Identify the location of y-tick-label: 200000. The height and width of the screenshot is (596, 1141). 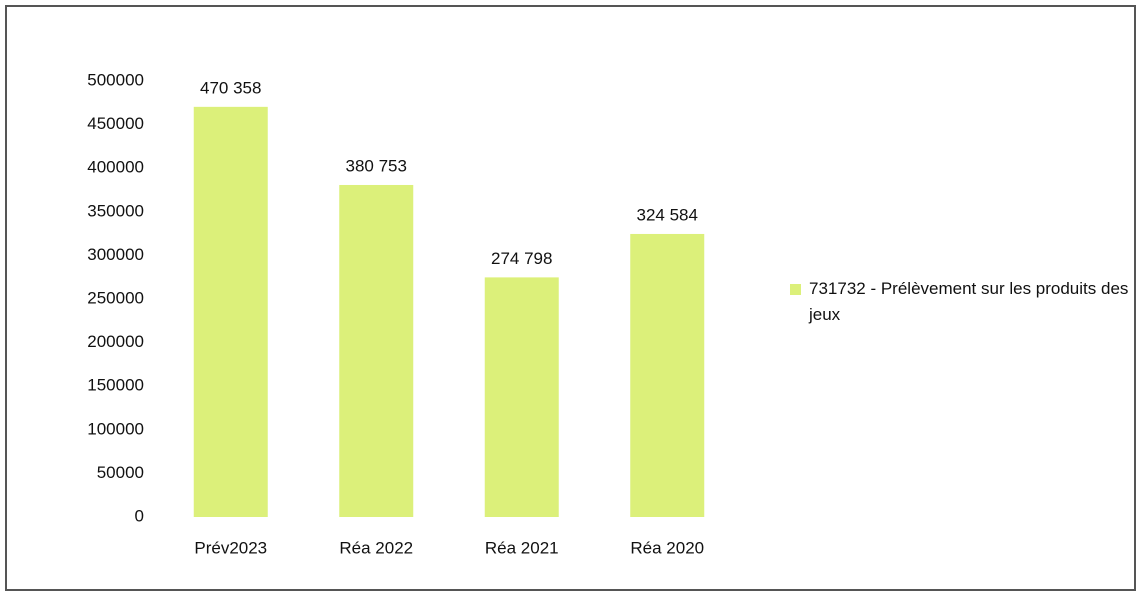
(115, 341).